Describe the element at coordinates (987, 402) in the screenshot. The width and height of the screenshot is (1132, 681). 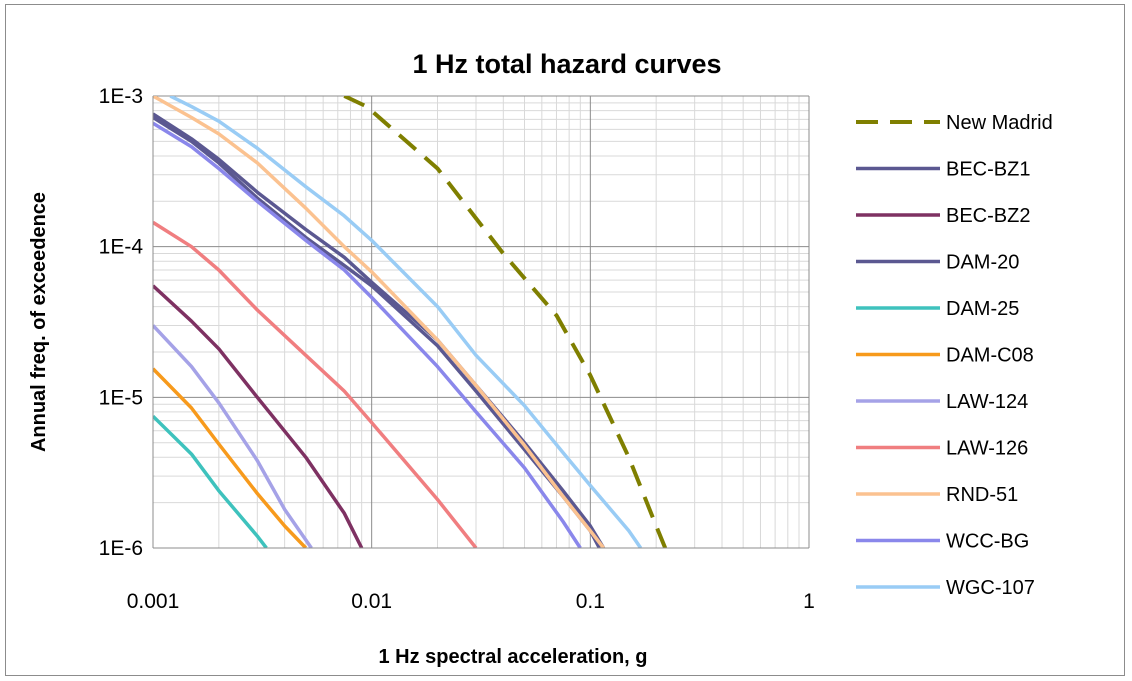
I see `legend-label: LAW-124` at that location.